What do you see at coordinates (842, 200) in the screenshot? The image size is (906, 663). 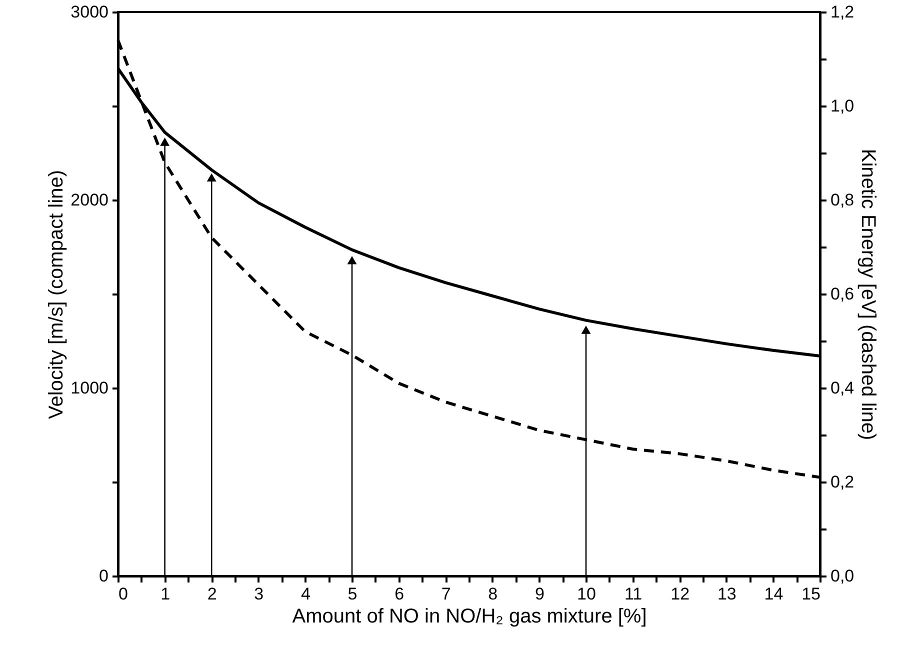 I see `y2-tick-label: 0,8` at bounding box center [842, 200].